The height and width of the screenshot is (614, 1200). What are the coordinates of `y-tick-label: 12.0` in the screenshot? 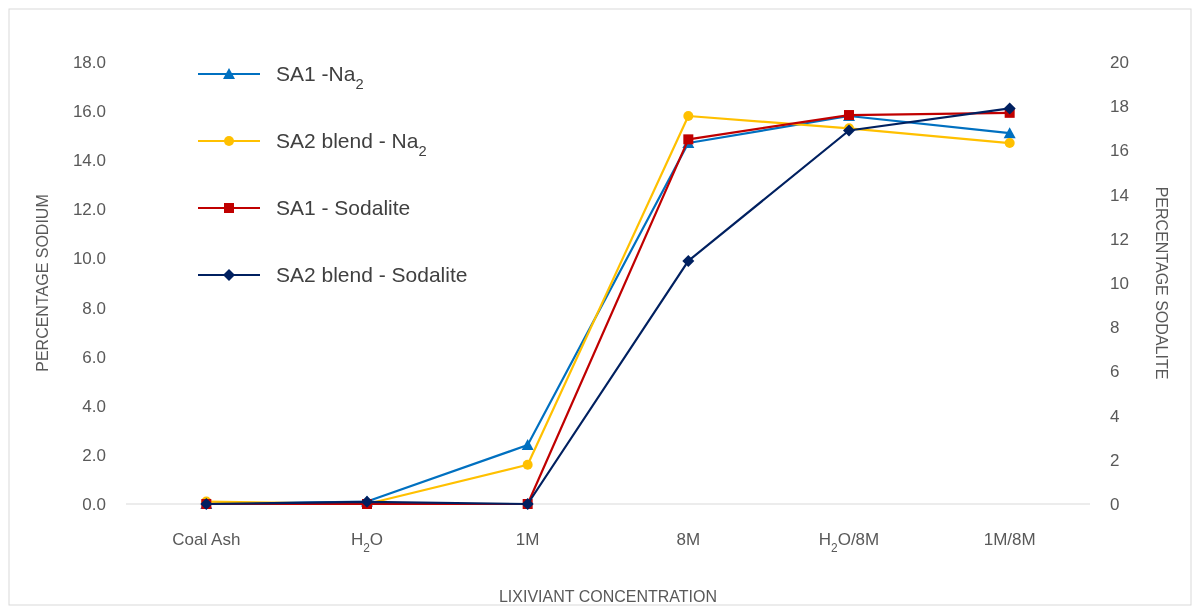 It's located at (89, 210).